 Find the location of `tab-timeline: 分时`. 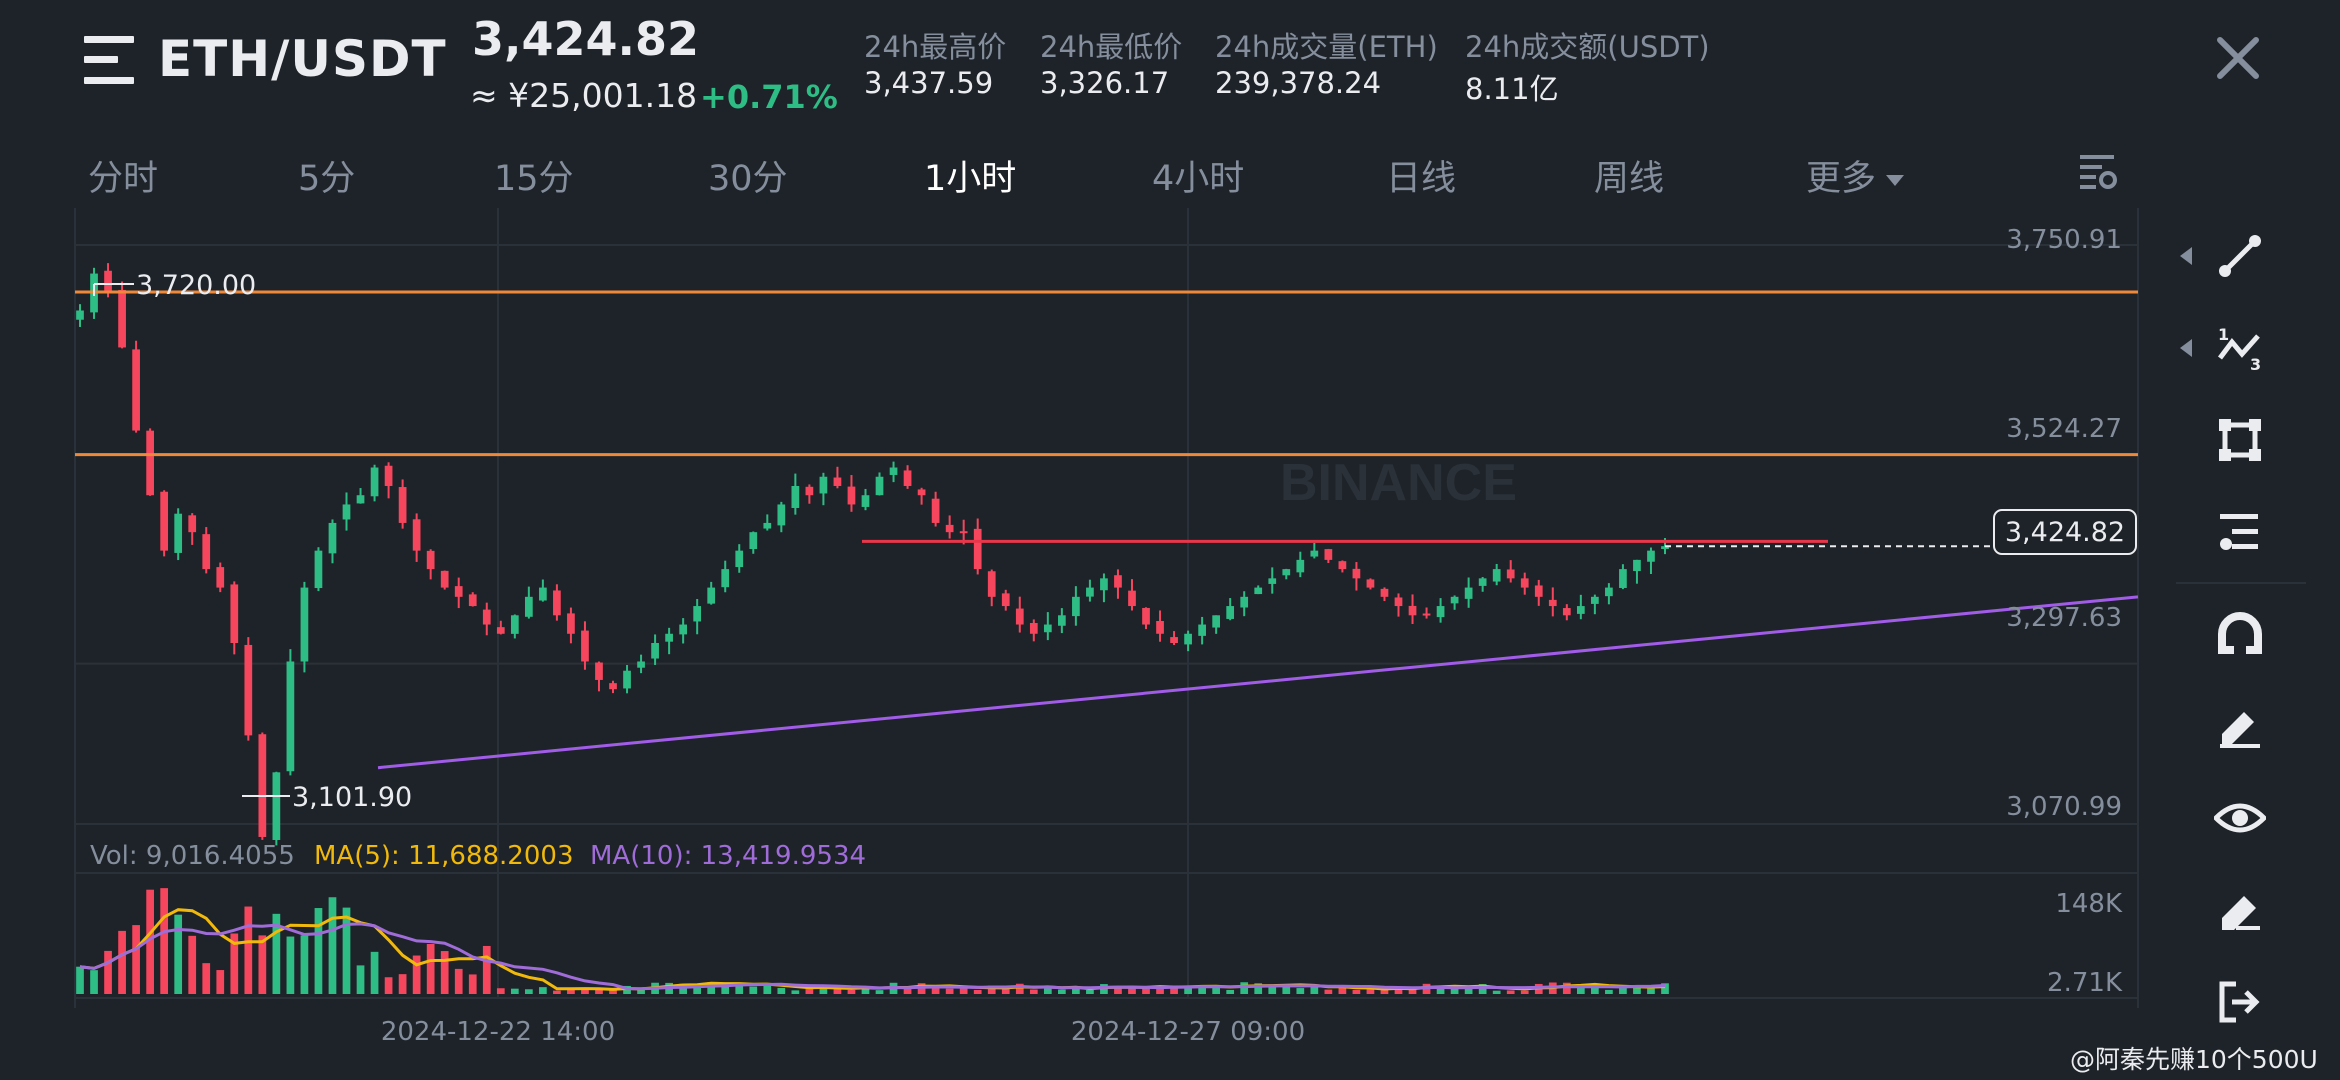

tab-timeline: 分时 is located at coordinates (123, 179).